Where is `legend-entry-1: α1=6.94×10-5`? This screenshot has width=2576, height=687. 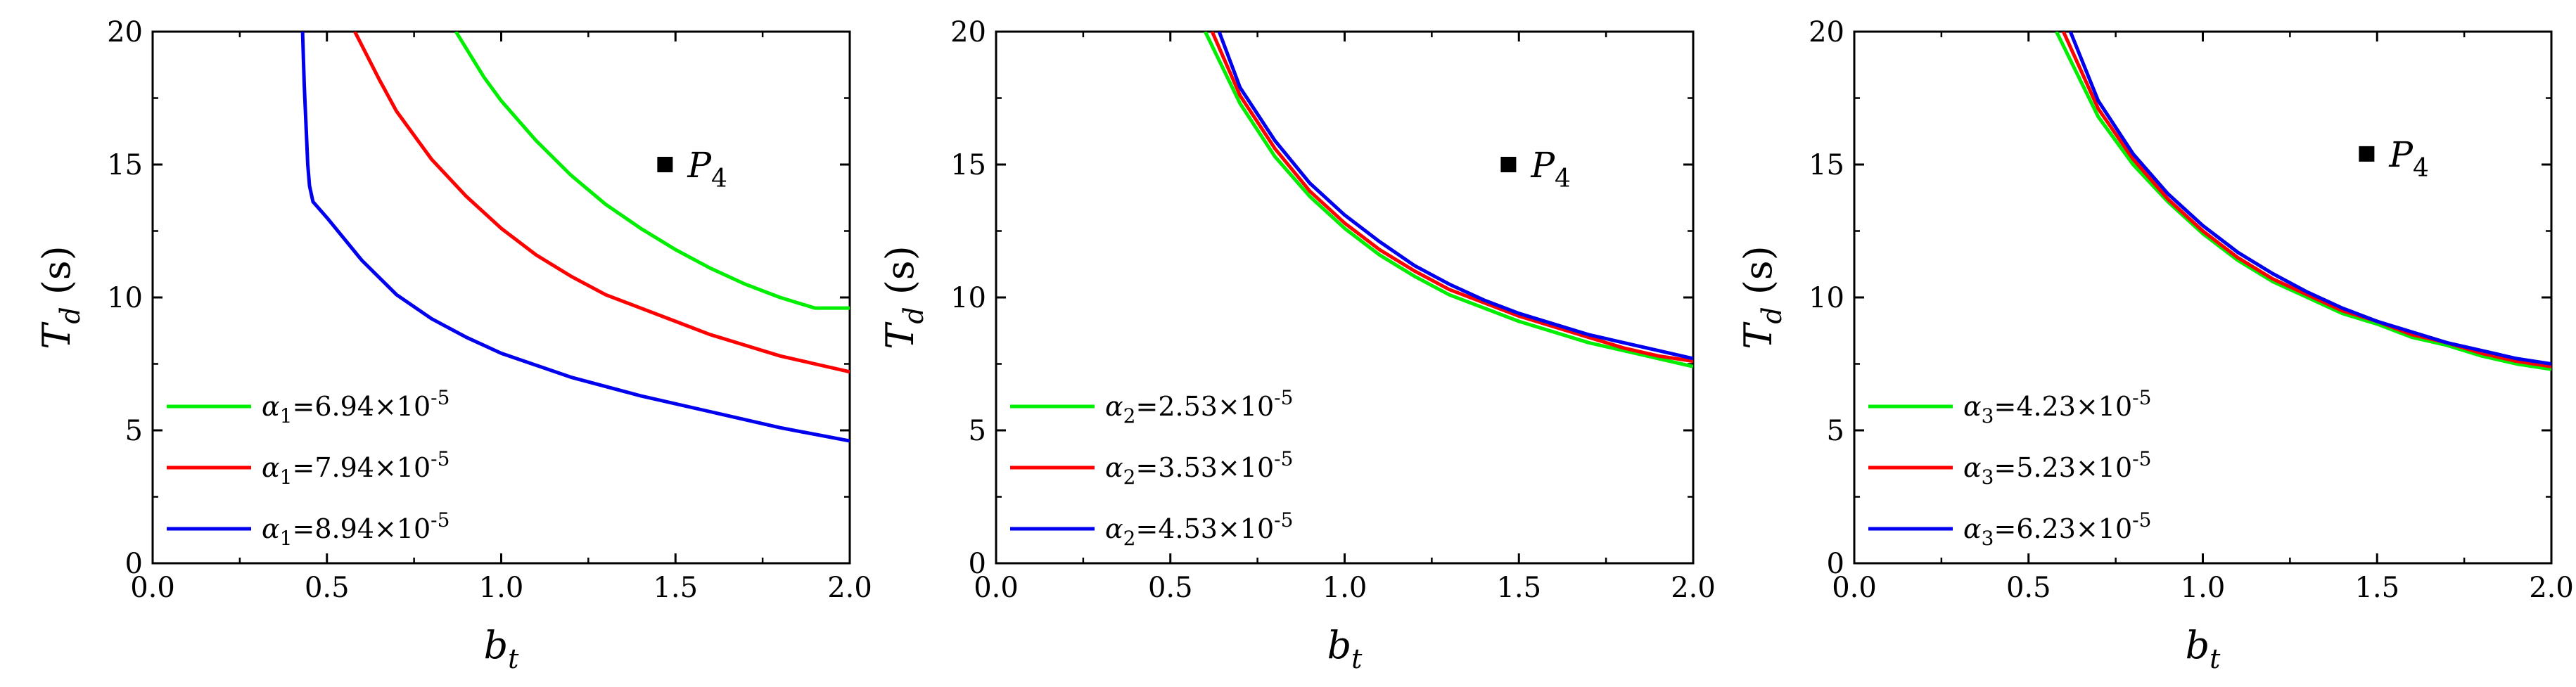
legend-entry-1: α1=6.94×10-5 is located at coordinates (355, 407).